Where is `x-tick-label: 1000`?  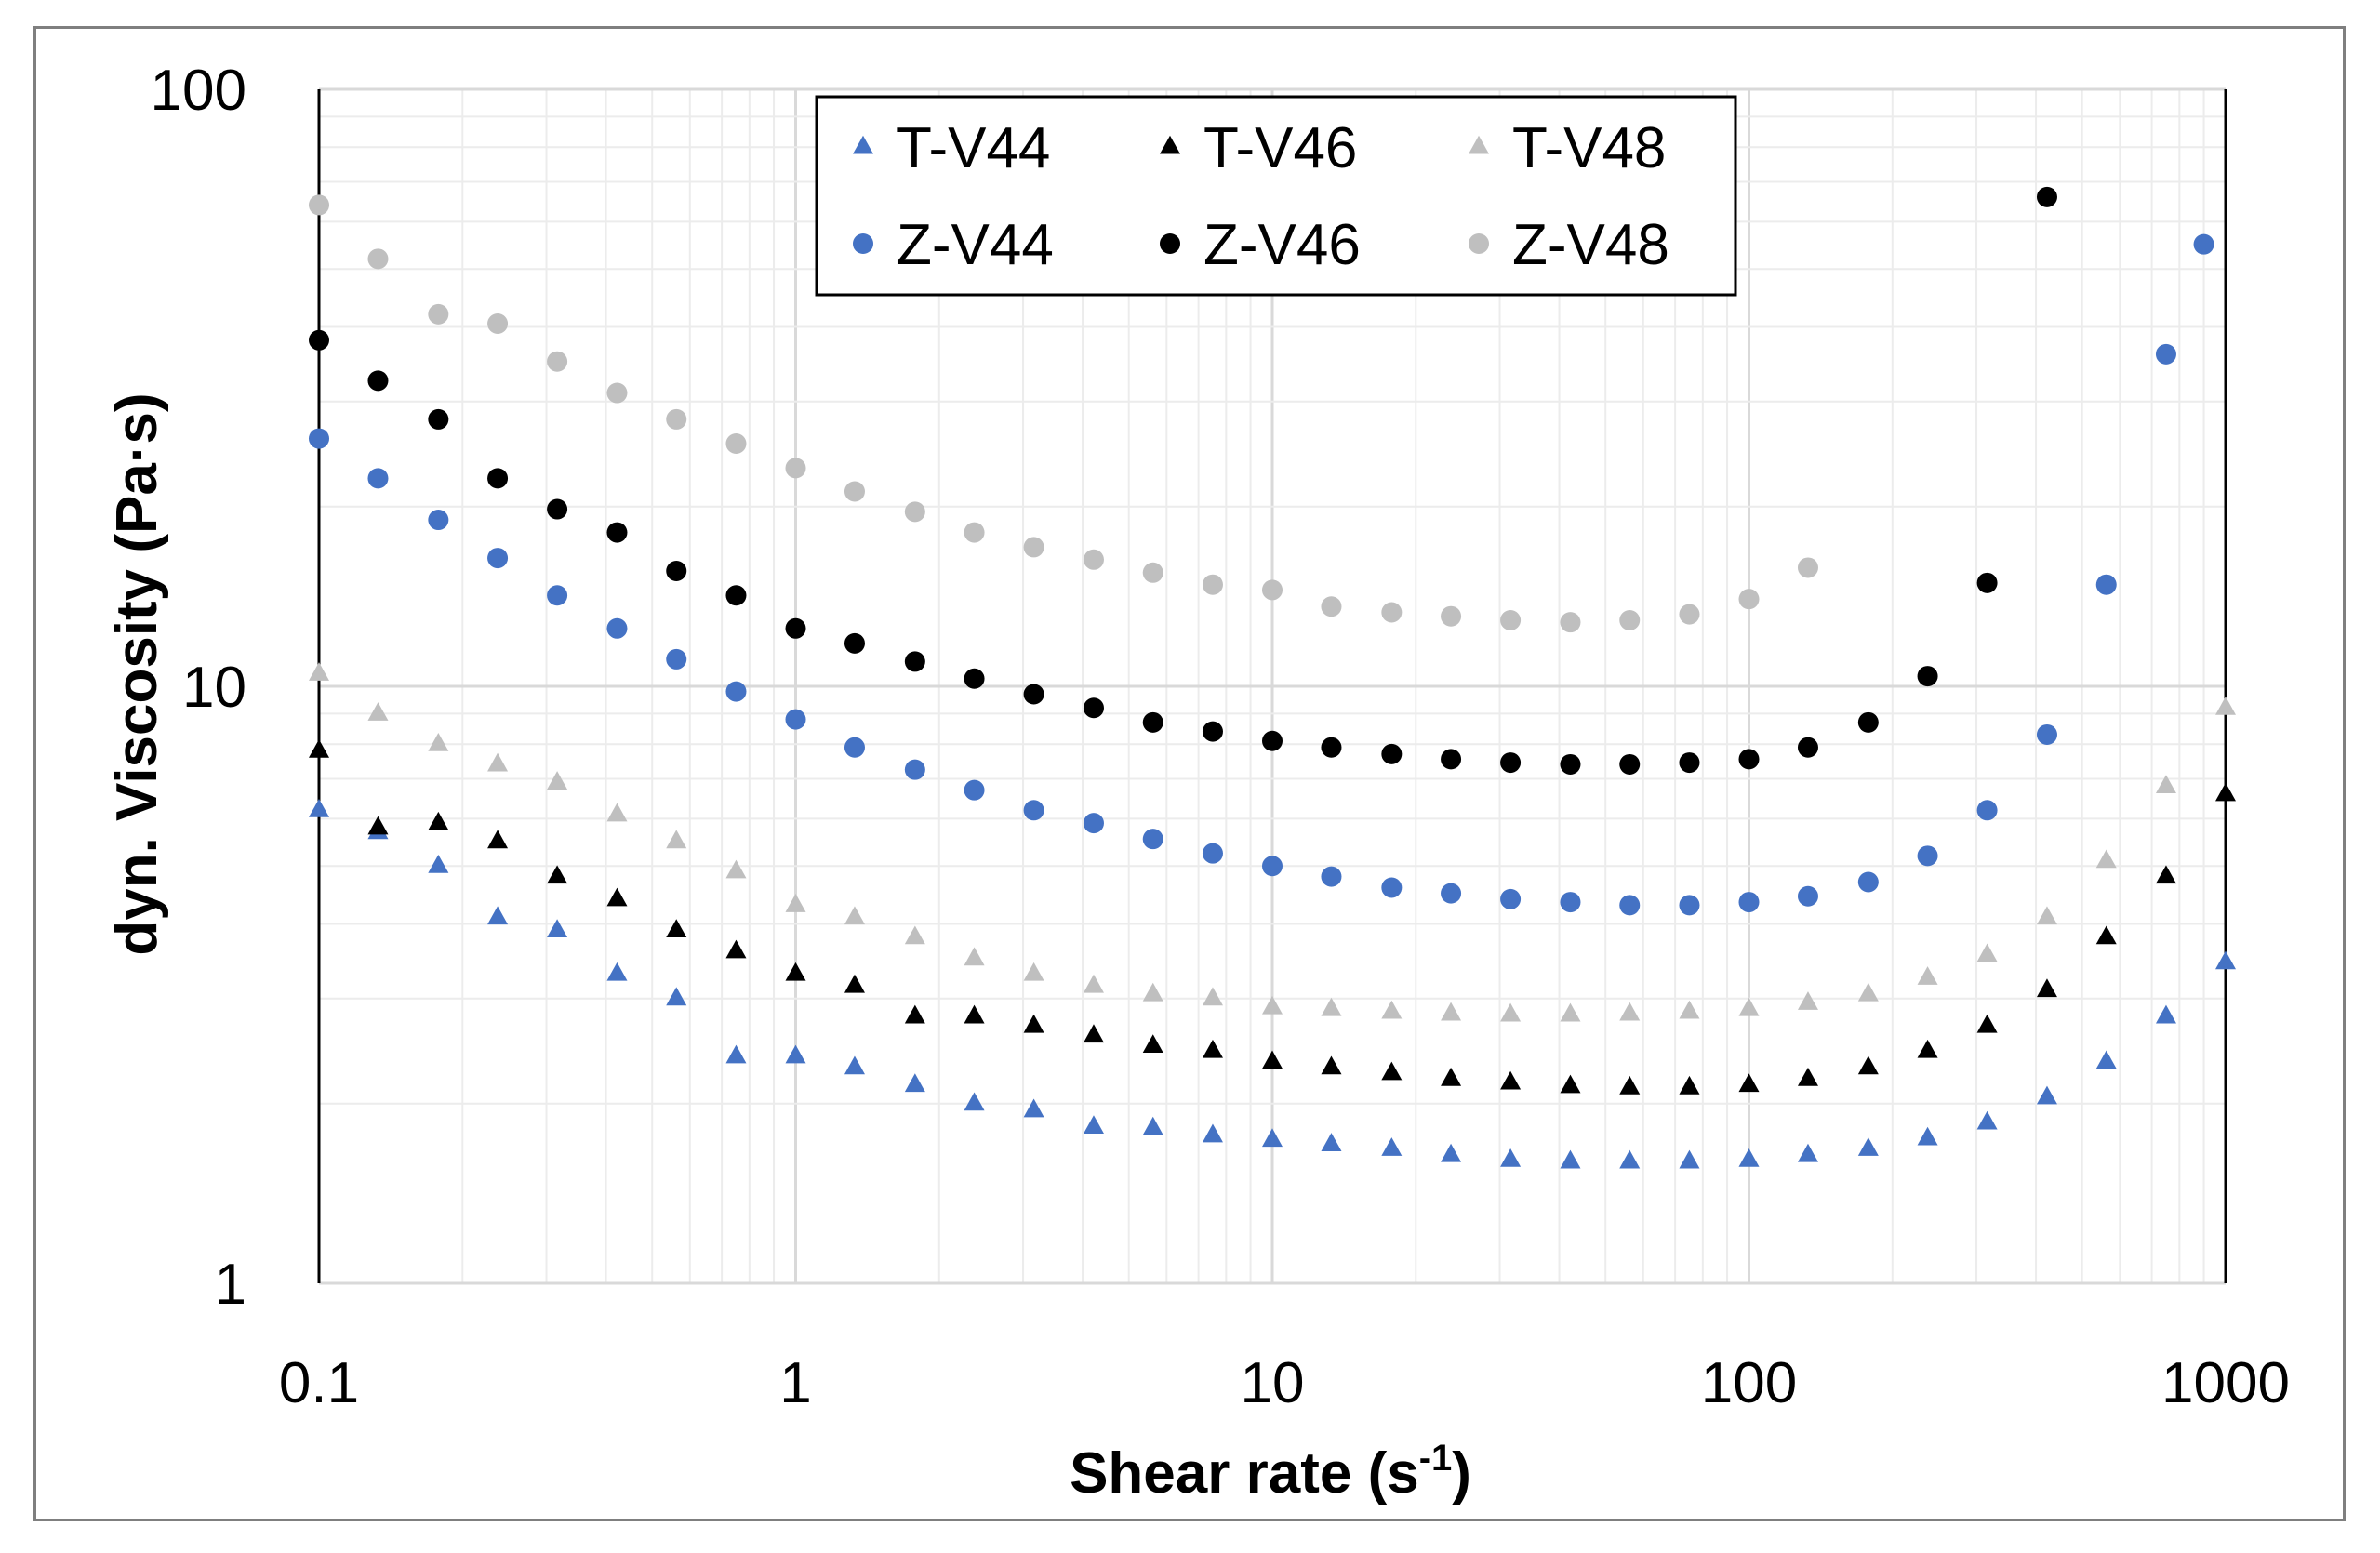 x-tick-label: 1000 is located at coordinates (2225, 1383).